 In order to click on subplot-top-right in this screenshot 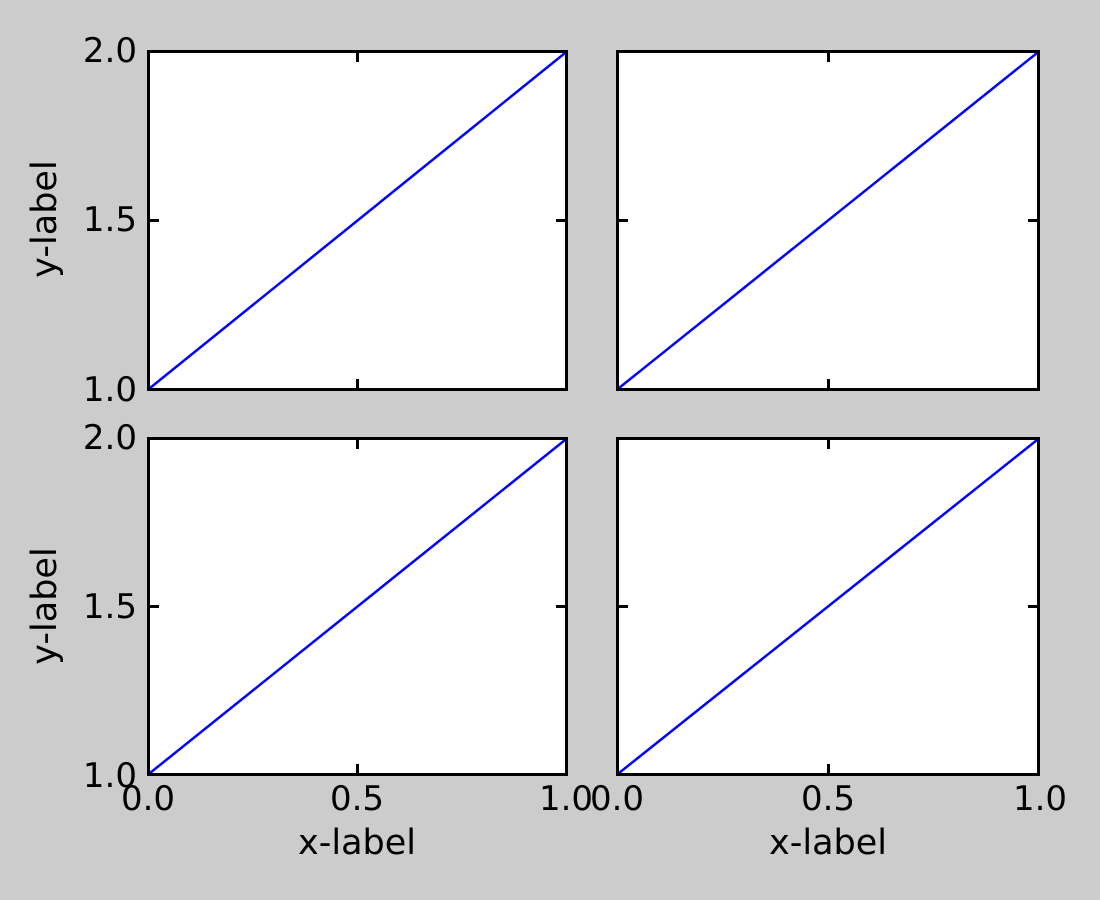, I will do `click(828, 220)`.